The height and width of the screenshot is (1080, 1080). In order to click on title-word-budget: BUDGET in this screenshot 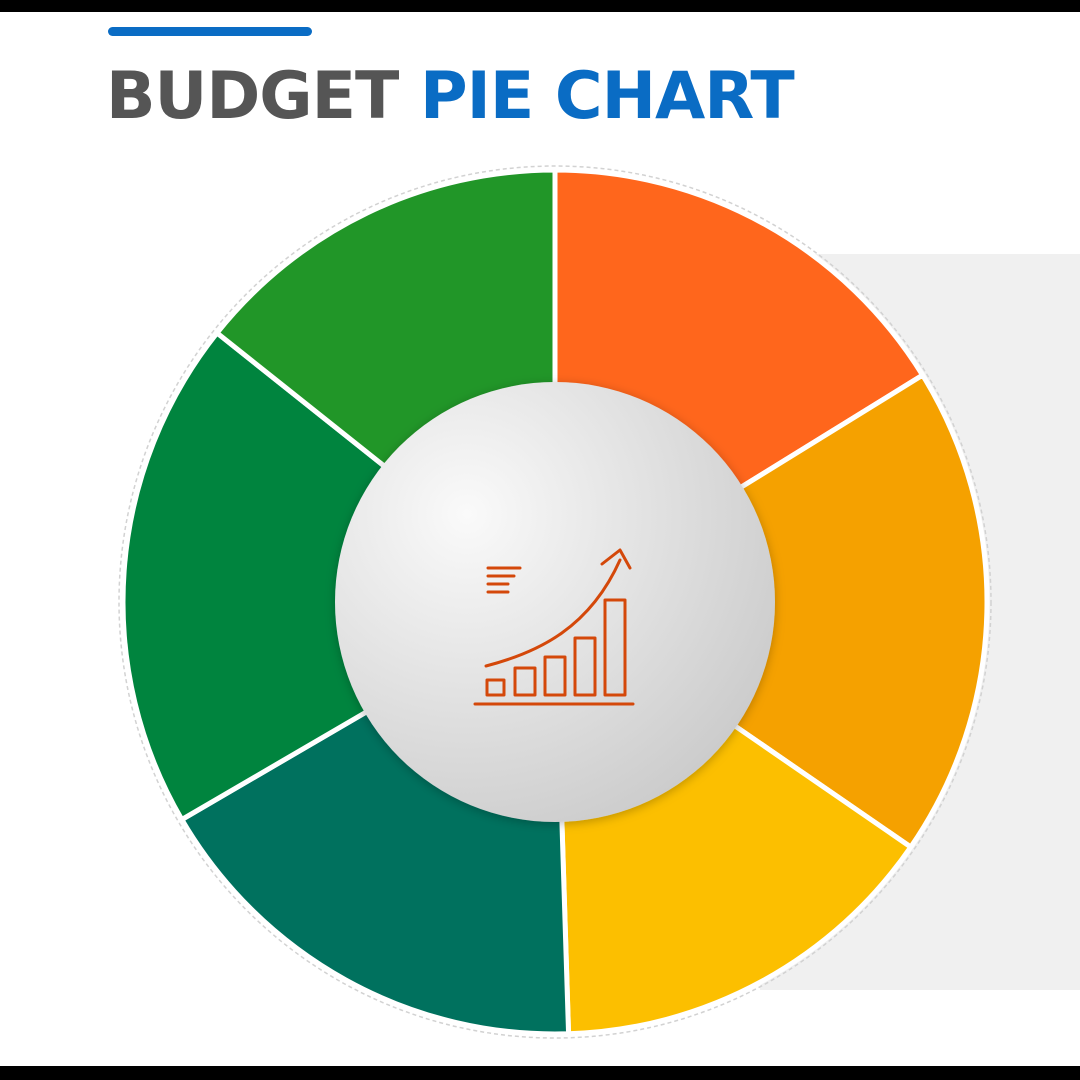, I will do `click(252, 96)`.